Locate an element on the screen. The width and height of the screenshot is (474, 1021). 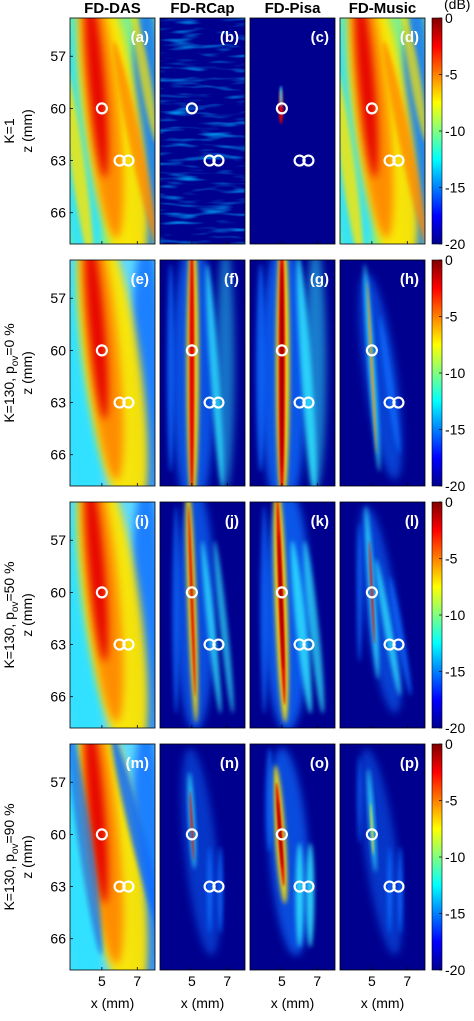
heatmap-panel-f: (f) is located at coordinates (202, 373).